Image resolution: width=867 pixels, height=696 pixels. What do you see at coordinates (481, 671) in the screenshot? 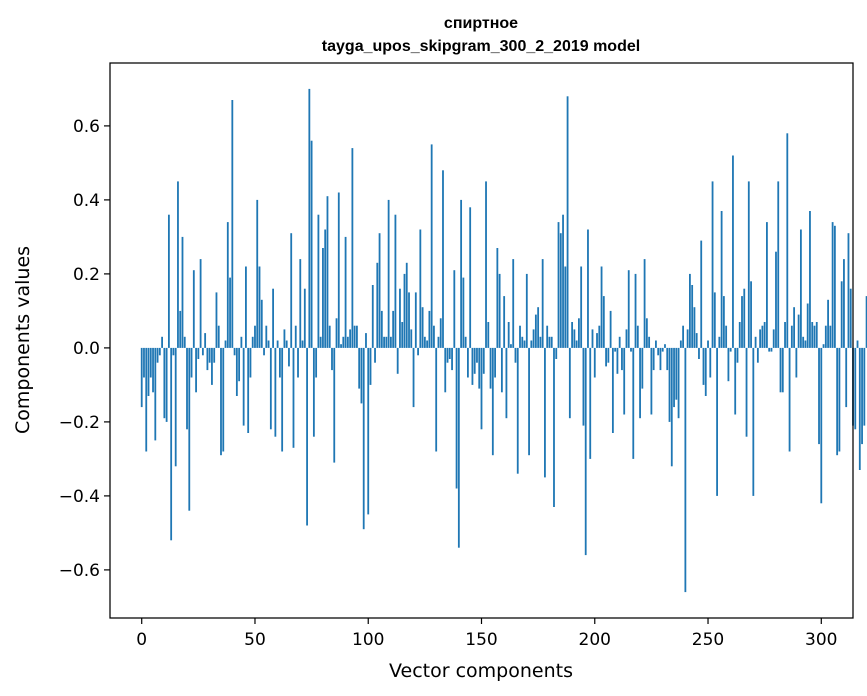
I see `x-axis-label: Vector components` at bounding box center [481, 671].